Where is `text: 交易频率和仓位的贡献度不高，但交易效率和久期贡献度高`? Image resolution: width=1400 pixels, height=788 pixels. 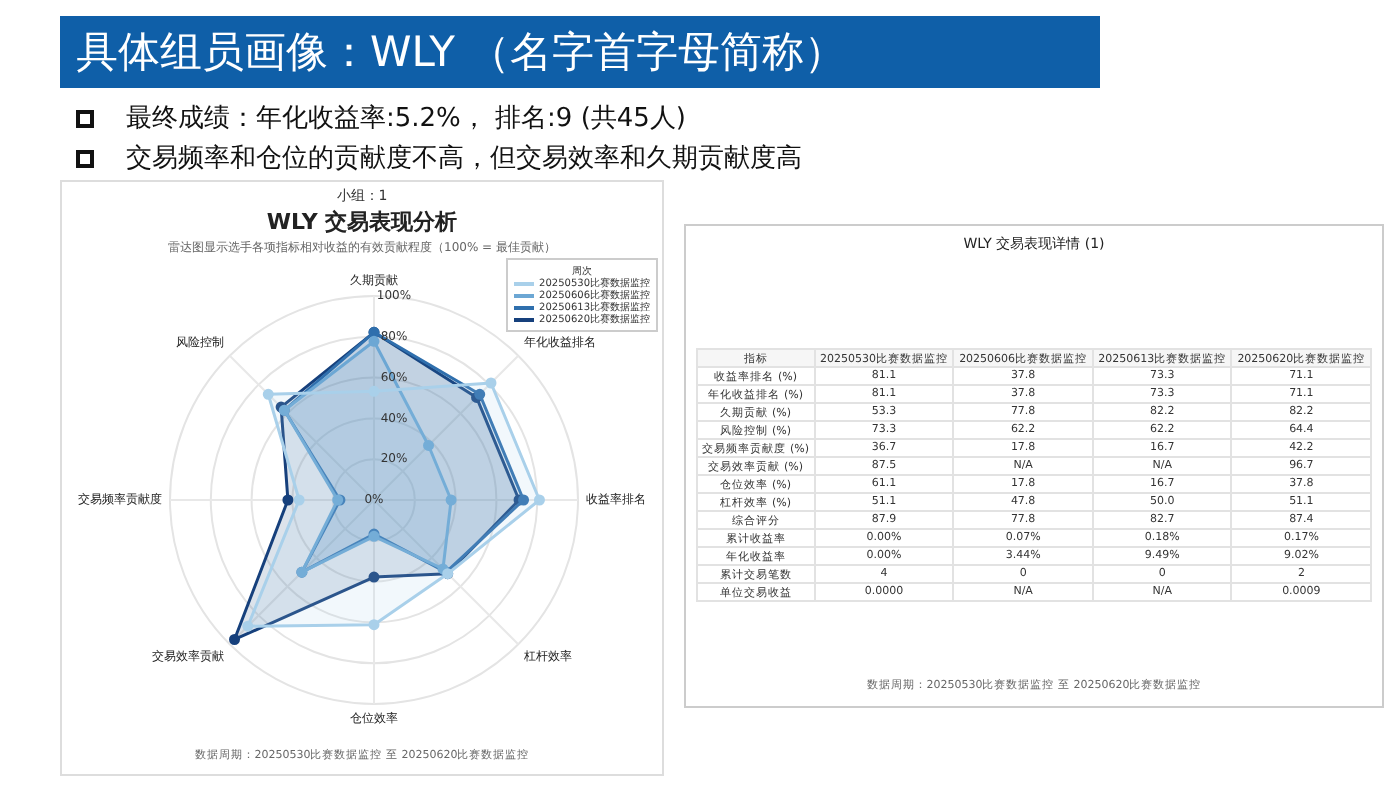
text: 交易频率和仓位的贡献度不高，但交易效率和久期贡献度高 is located at coordinates (464, 159).